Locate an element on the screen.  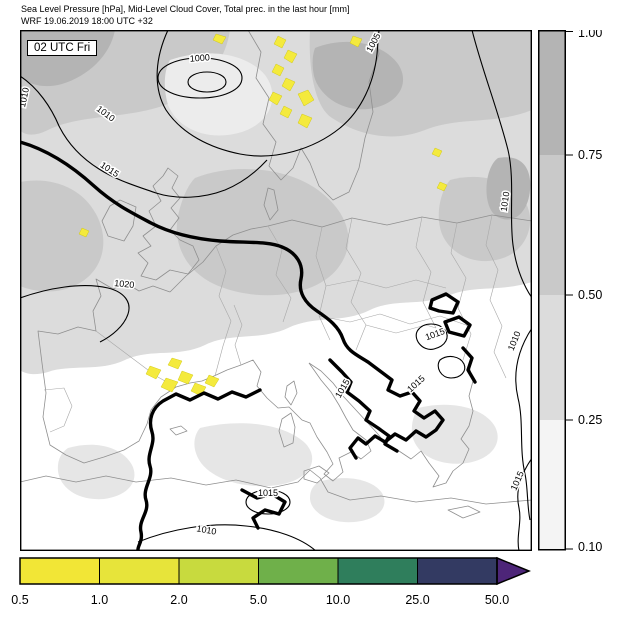
precip-tick-label: 0.5 is located at coordinates (19, 600).